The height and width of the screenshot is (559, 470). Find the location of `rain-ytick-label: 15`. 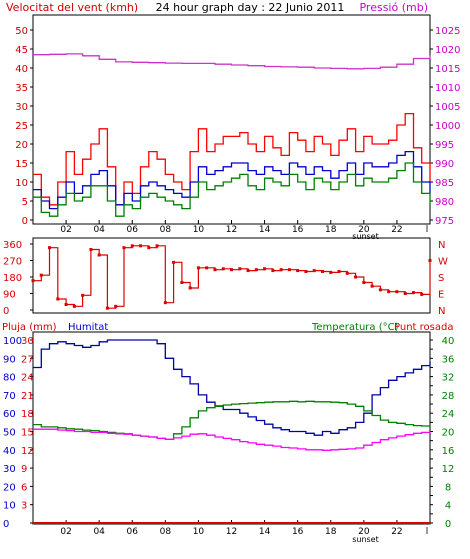

rain-ytick-label: 15 is located at coordinates (27, 433).